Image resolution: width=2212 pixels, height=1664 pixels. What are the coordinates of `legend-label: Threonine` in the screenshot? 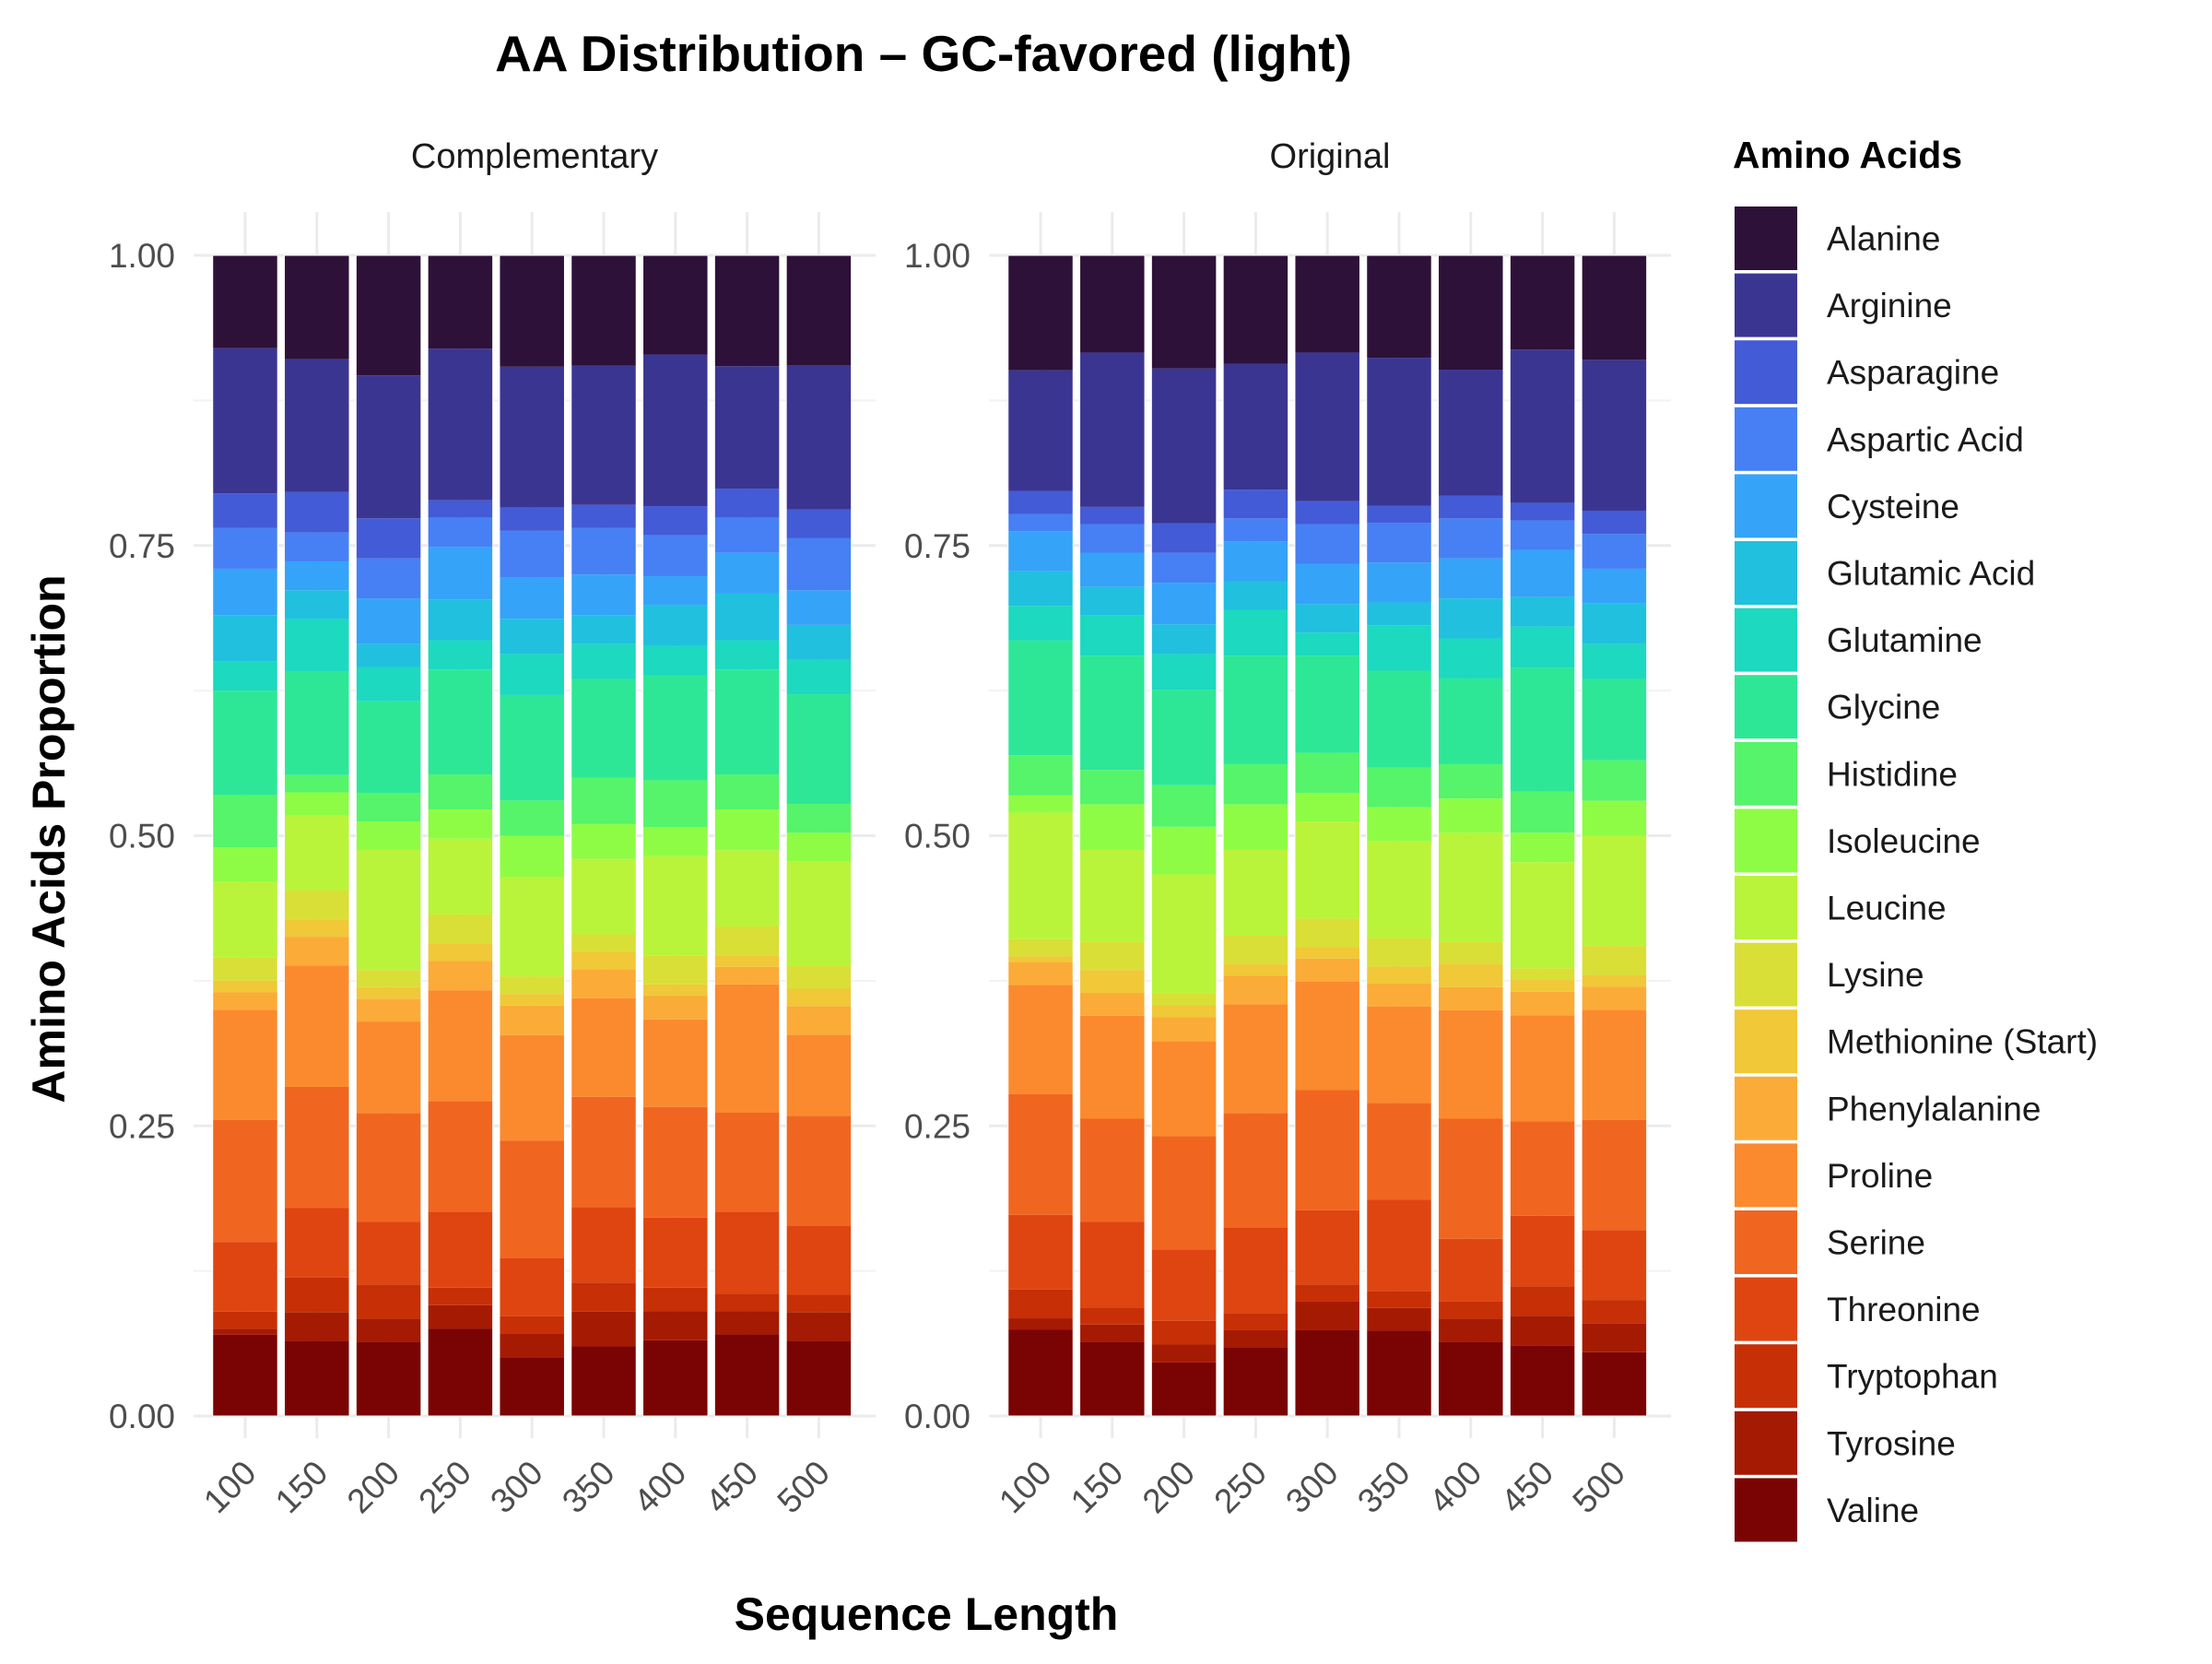 It's located at (1904, 1309).